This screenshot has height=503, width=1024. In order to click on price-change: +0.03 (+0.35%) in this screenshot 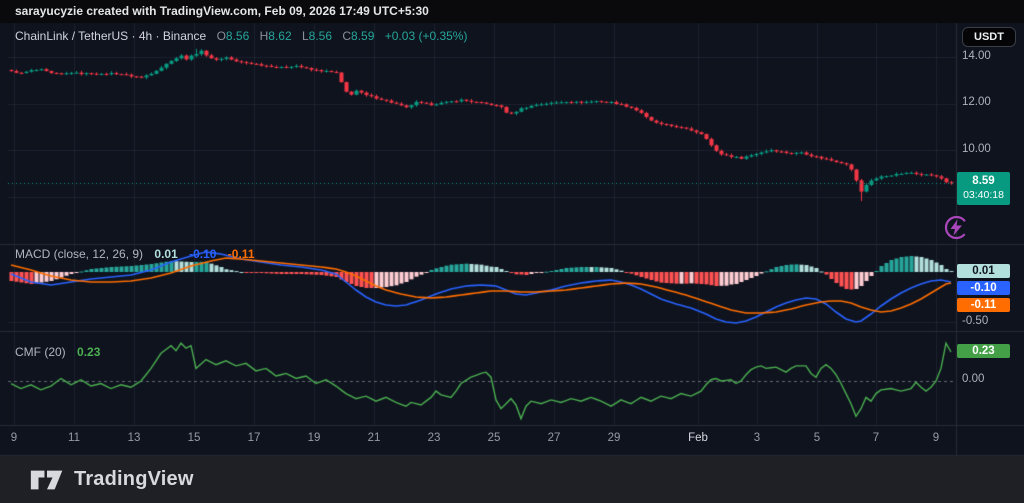, I will do `click(426, 36)`.